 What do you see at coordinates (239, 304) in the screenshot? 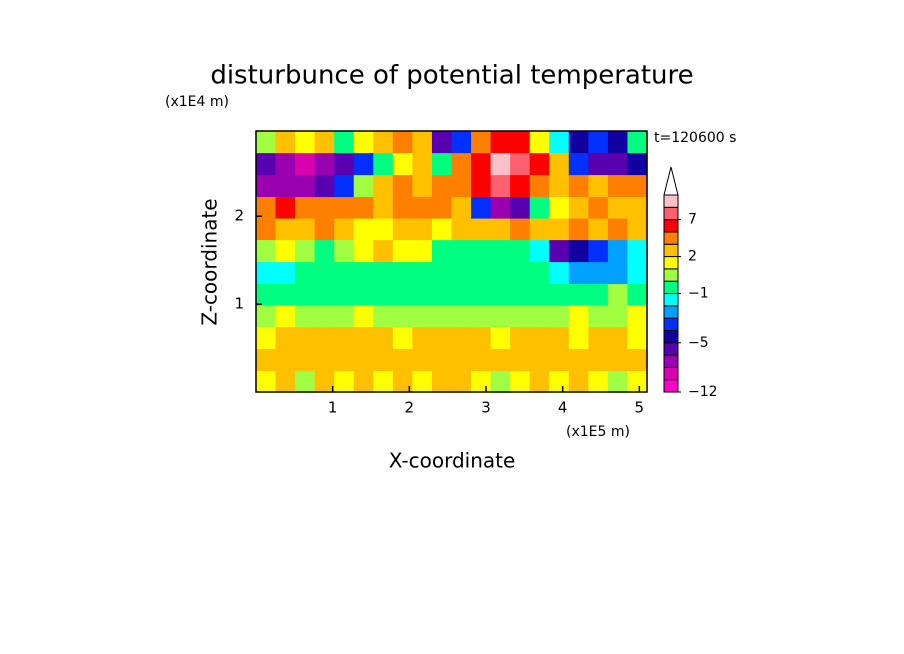
I see `y-tick-label: 1` at bounding box center [239, 304].